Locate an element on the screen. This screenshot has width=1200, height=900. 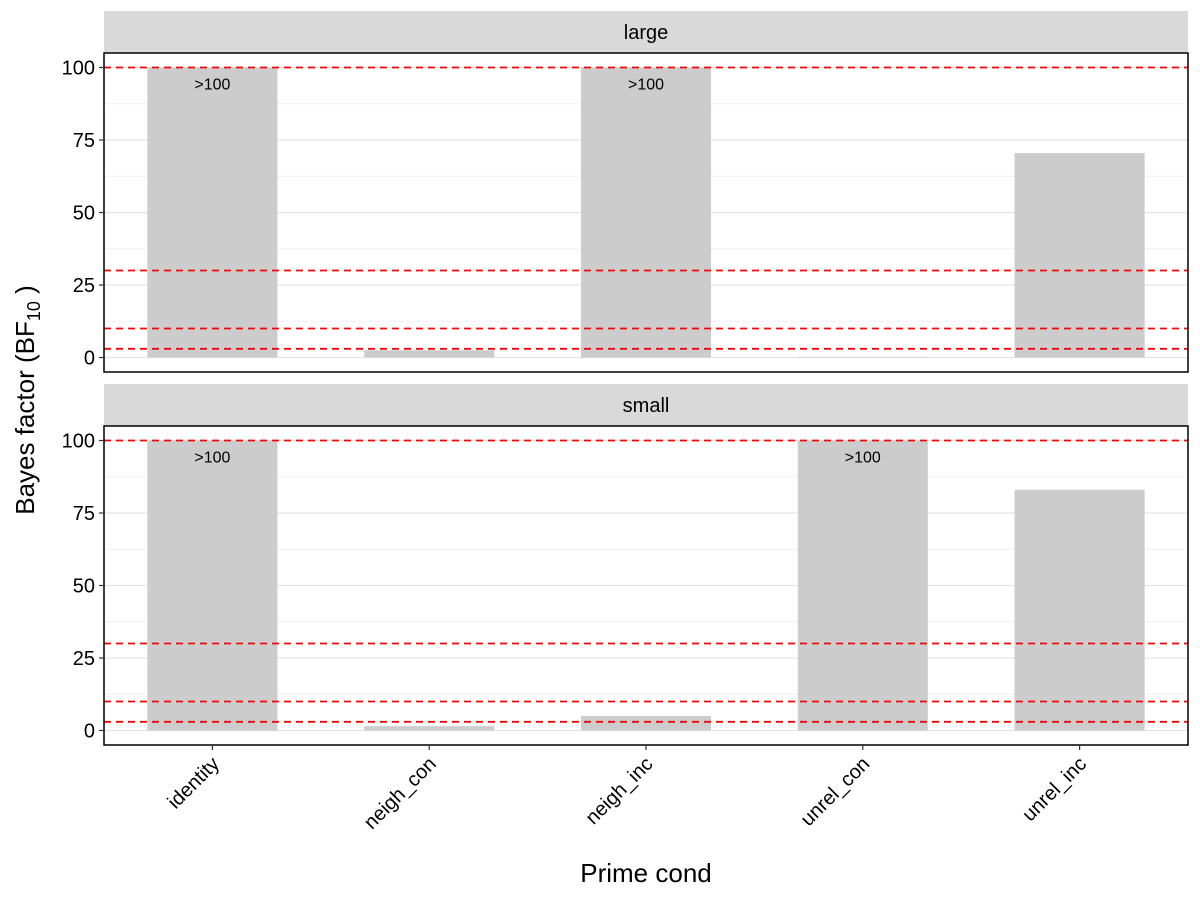
y-axis-title: Bayes factor (BF10 ) is located at coordinates (27, 400).